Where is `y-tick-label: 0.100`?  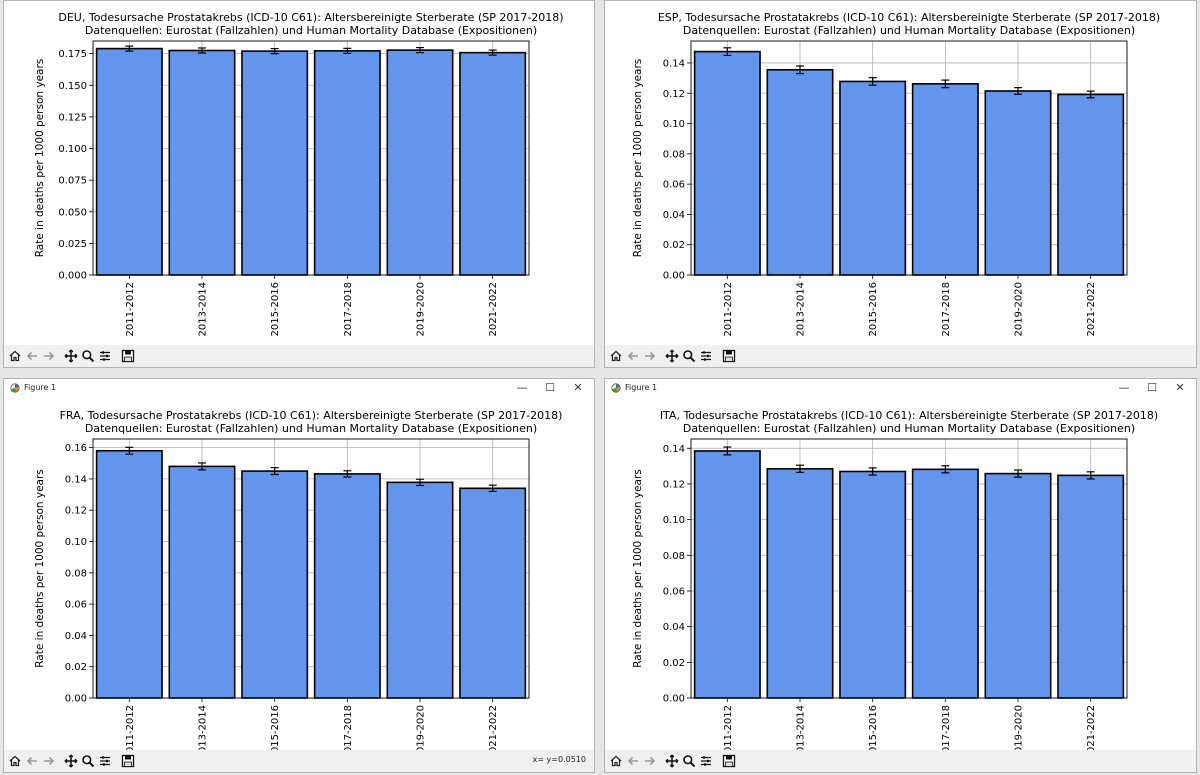 y-tick-label: 0.100 is located at coordinates (72, 149).